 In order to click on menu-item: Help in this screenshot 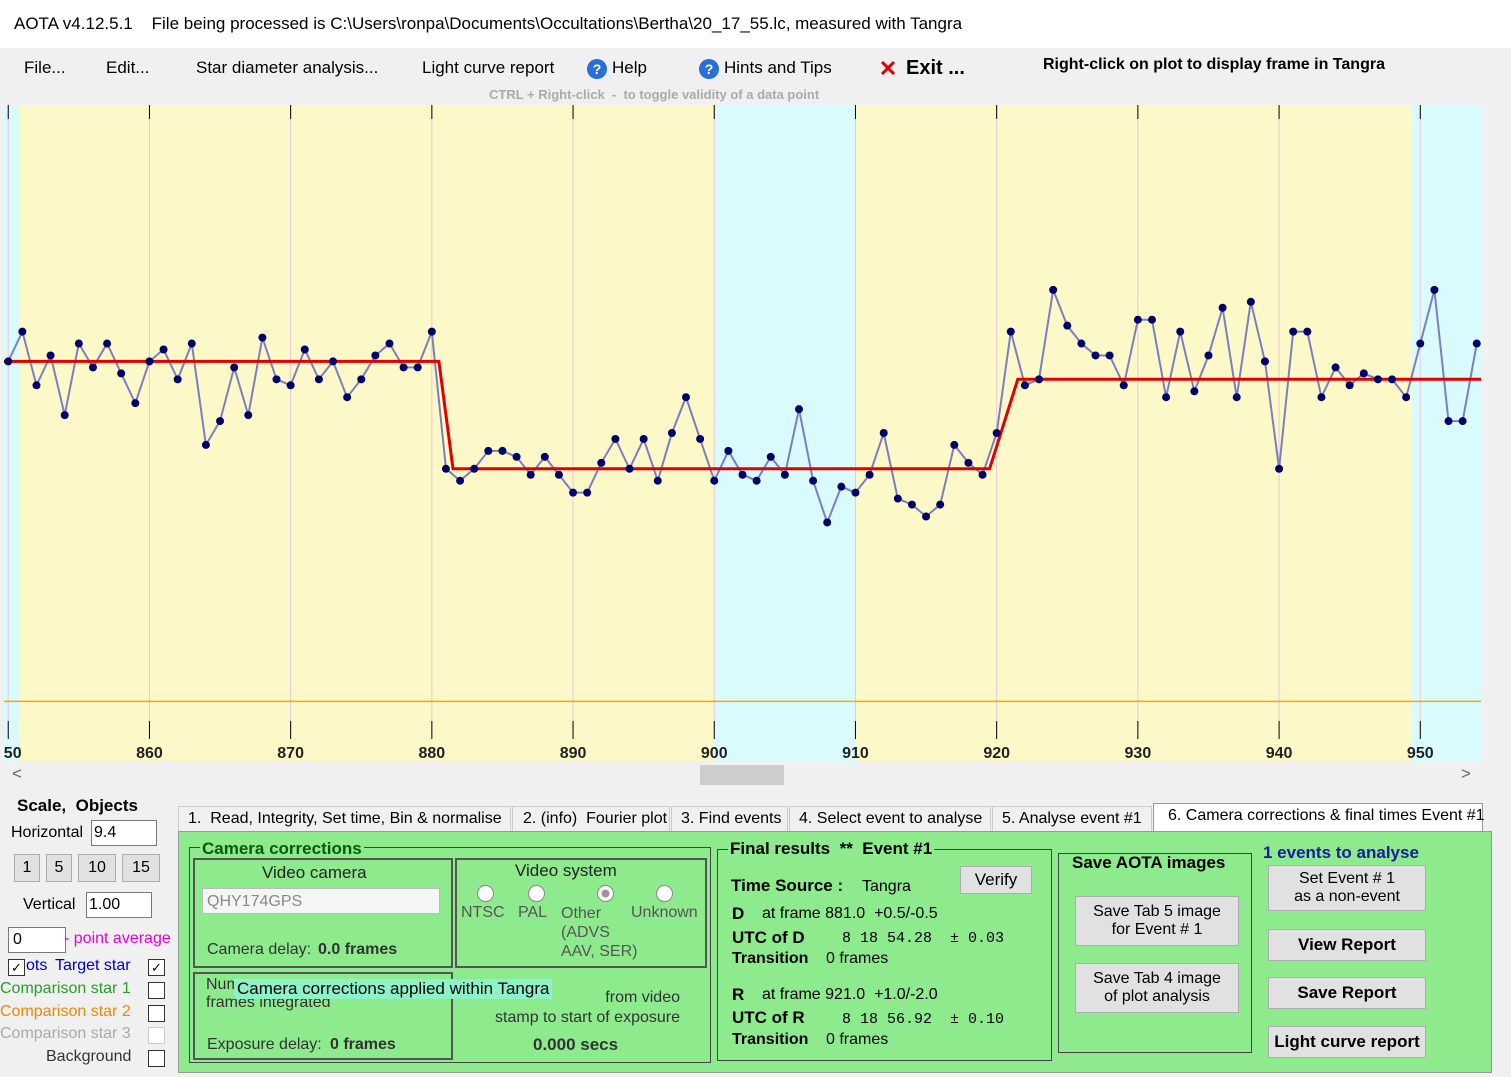, I will do `click(629, 67)`.